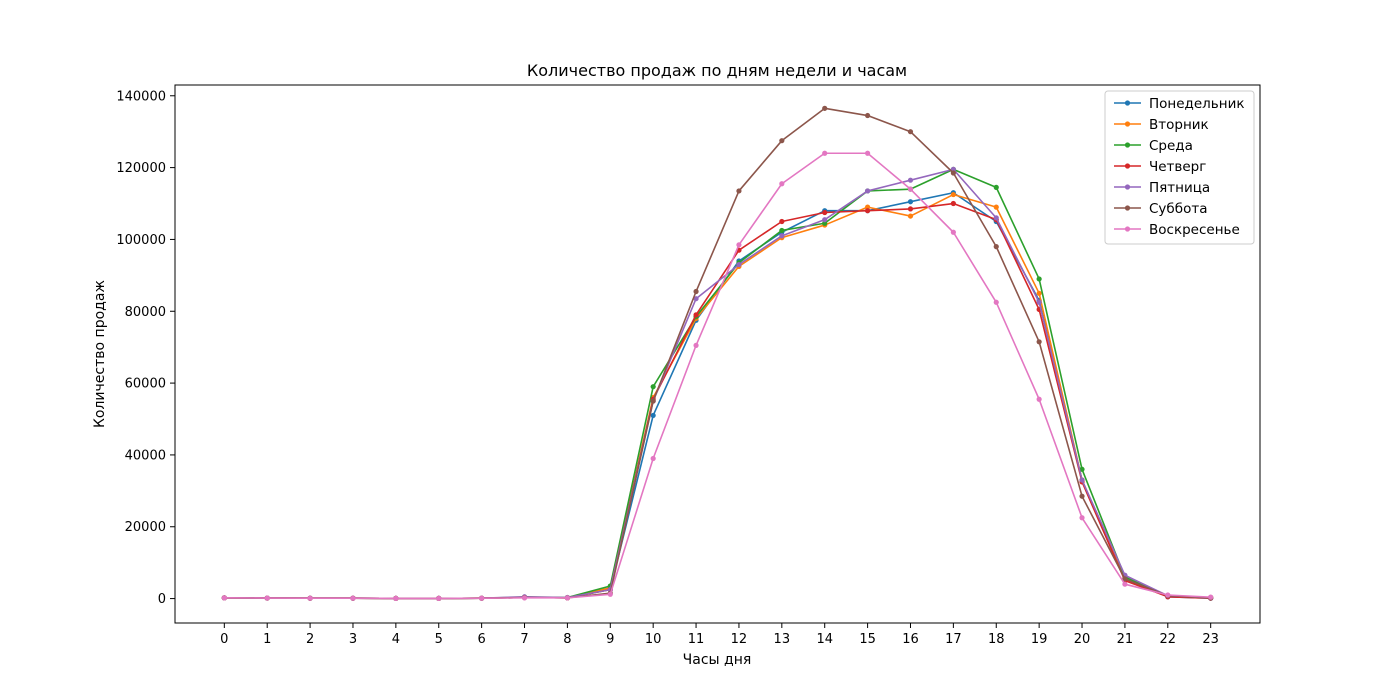 This screenshot has width=1400, height=700. I want to click on x-tick-label: 17, so click(953, 639).